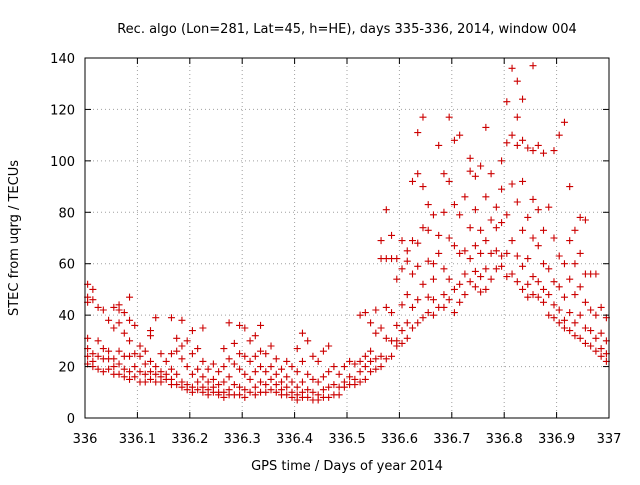 The image size is (640, 485). What do you see at coordinates (556, 439) in the screenshot?
I see `x-tick-label: 336.9` at bounding box center [556, 439].